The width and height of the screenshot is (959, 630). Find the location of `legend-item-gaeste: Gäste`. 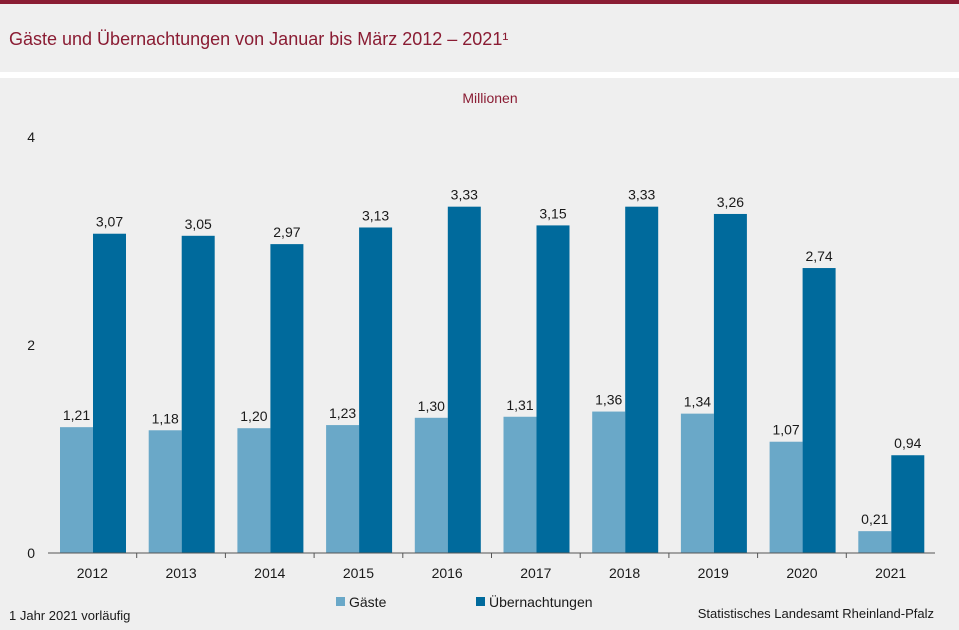

legend-item-gaeste: Gäste is located at coordinates (361, 602).